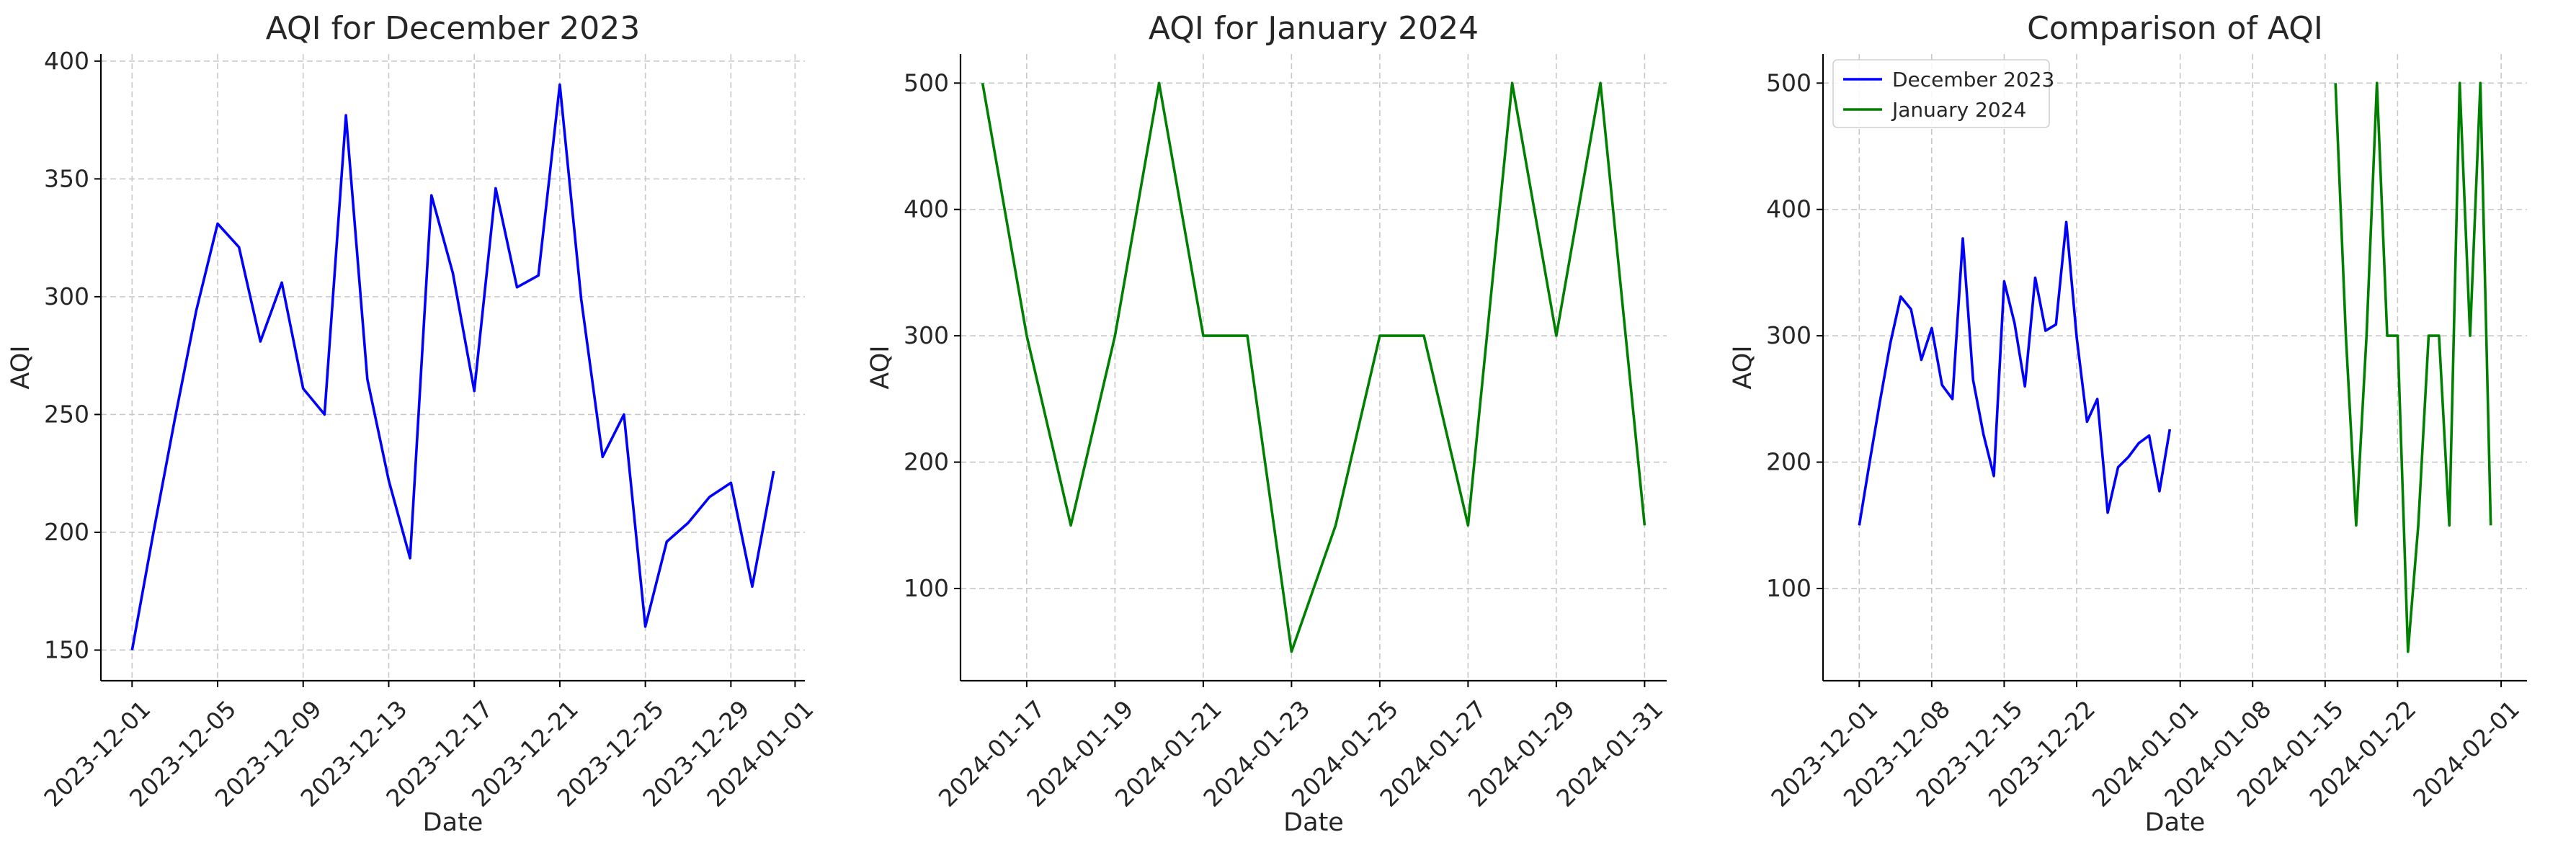 This screenshot has width=2576, height=850. I want to click on chart-title: Comparison of AQI, so click(2175, 28).